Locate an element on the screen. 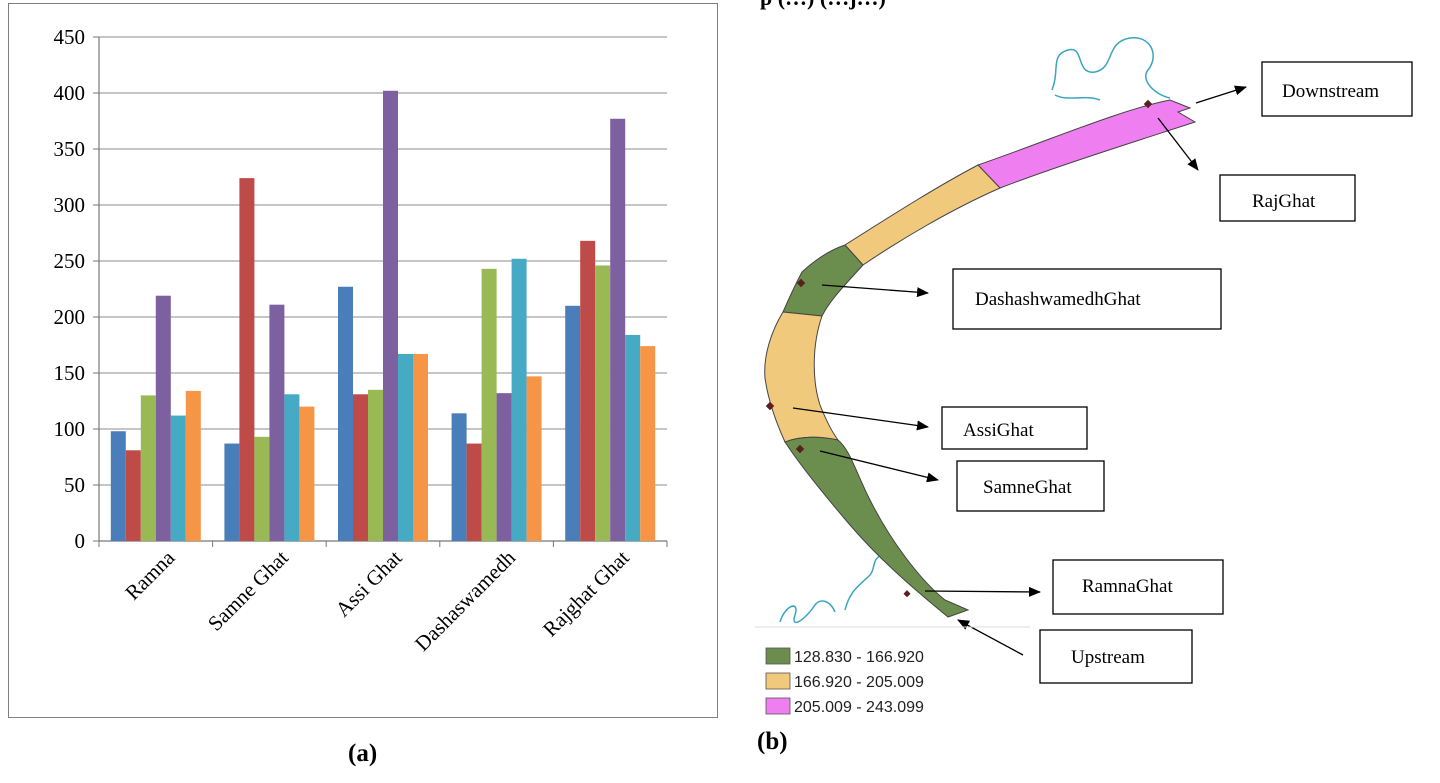 The width and height of the screenshot is (1440, 783). legend-label-2: 166.920 - 205.009 is located at coordinates (859, 682).